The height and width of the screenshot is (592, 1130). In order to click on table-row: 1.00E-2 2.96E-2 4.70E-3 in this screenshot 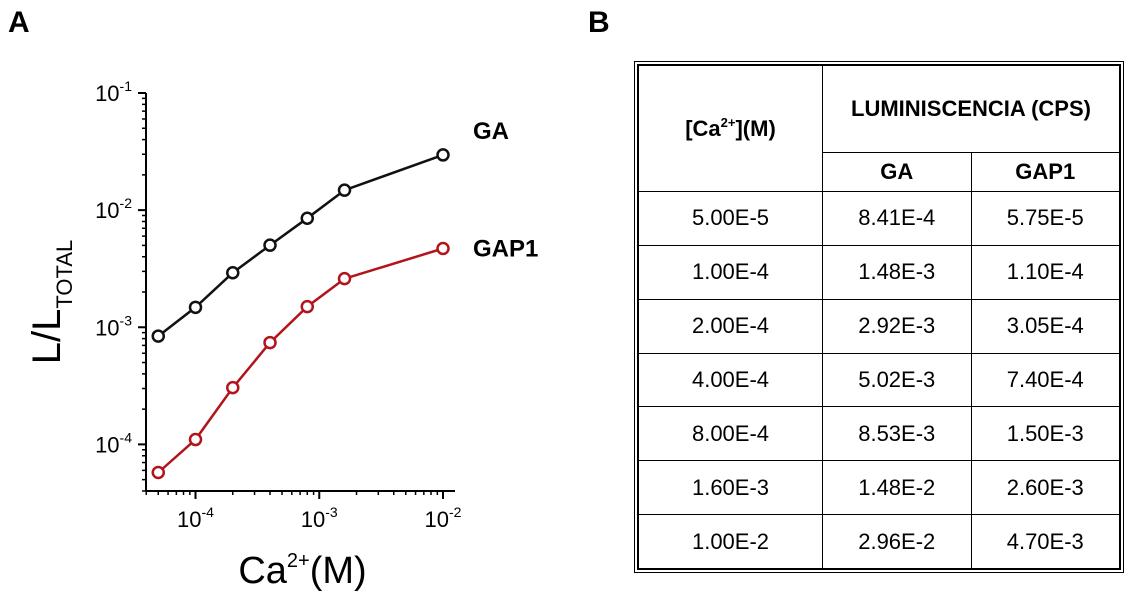, I will do `click(879, 541)`.